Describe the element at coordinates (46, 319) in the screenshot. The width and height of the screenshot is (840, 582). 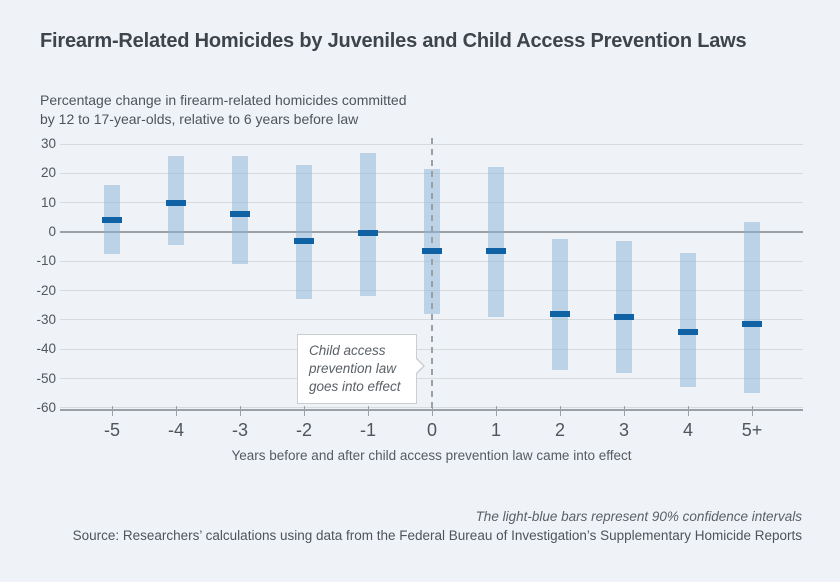
I see `y-tick-label: -30` at that location.